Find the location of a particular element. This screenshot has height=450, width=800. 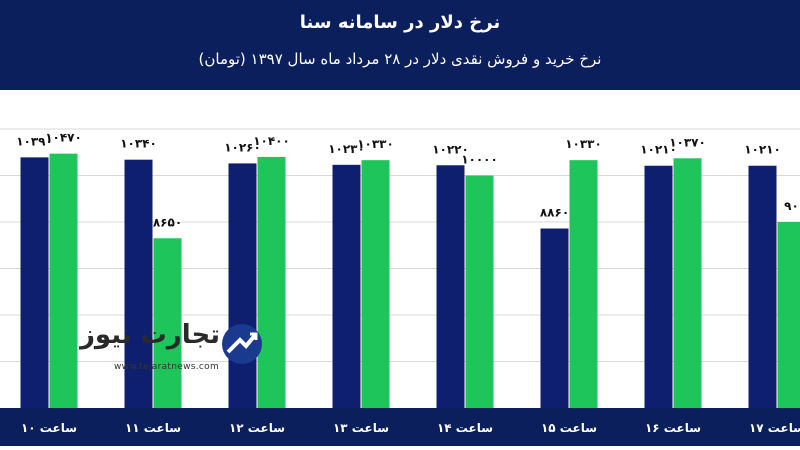

x-tick-label: ساعت ۱۰ is located at coordinates (49, 428).